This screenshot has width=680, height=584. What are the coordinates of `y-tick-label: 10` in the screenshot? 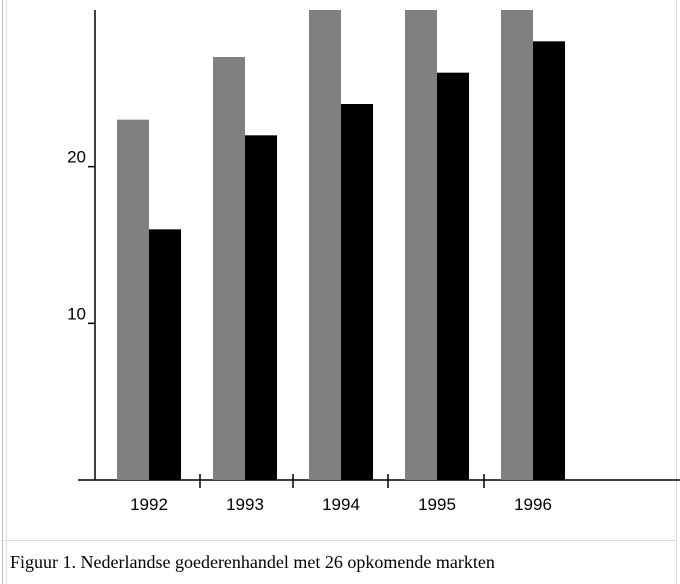 It's located at (76, 313).